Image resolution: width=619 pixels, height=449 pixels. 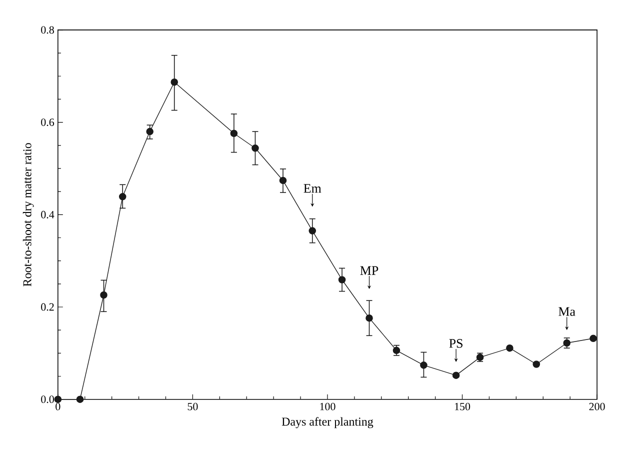 What do you see at coordinates (597, 406) in the screenshot?
I see `x-tick-label: 200` at bounding box center [597, 406].